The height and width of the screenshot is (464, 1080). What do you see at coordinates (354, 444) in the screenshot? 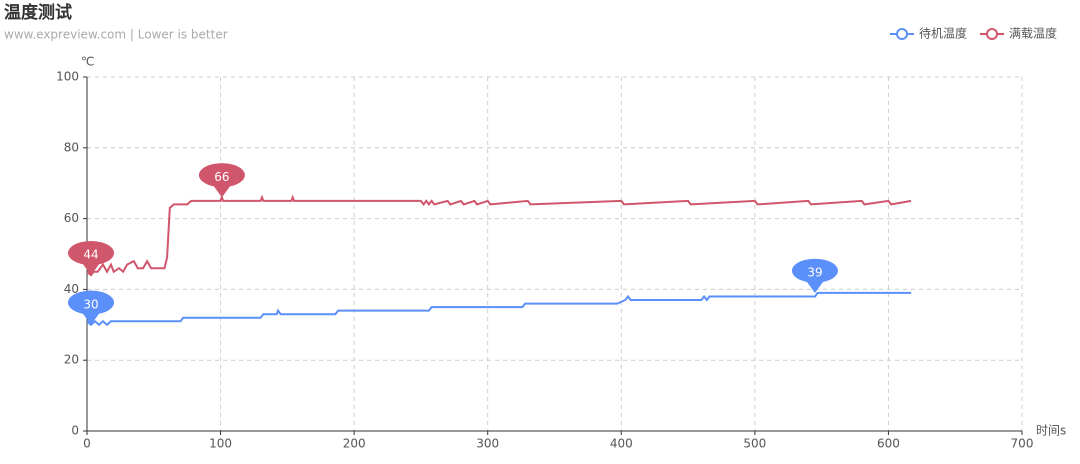
I see `x-tick-label: 200` at bounding box center [354, 444].